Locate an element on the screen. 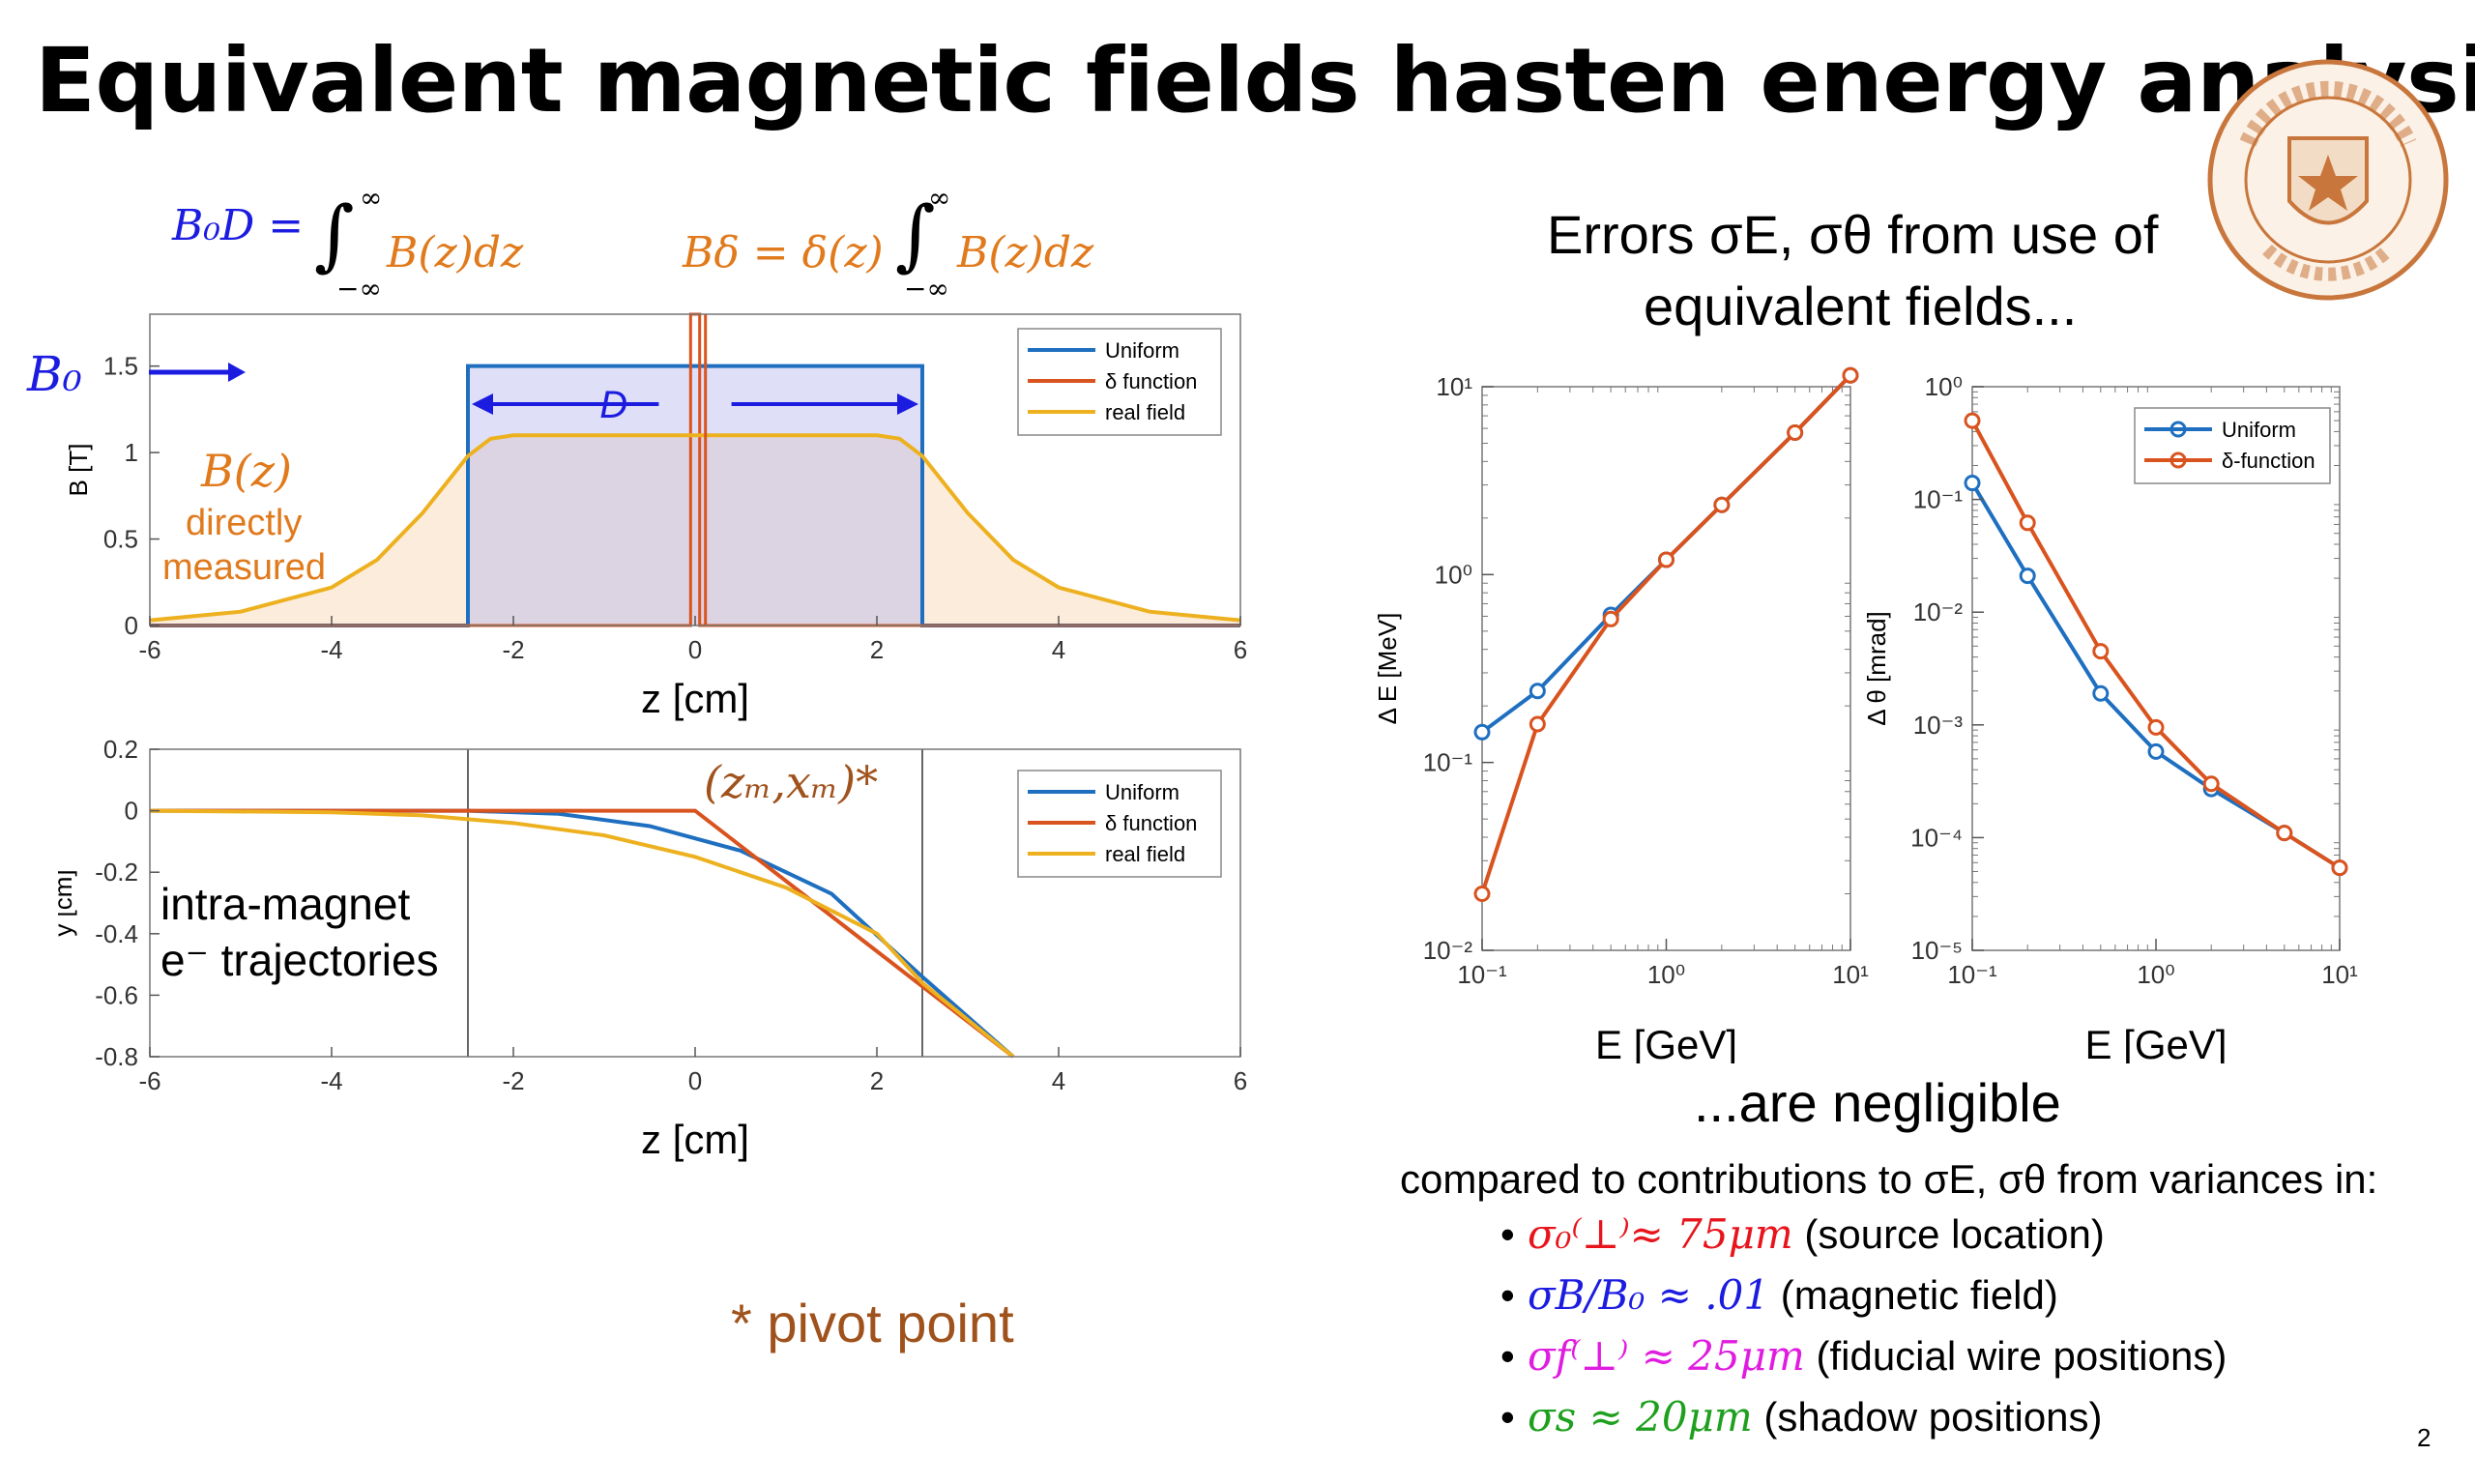 Image resolution: width=2475 pixels, height=1484 pixels. y-axis-label: Δ E [MeV] is located at coordinates (1387, 669).